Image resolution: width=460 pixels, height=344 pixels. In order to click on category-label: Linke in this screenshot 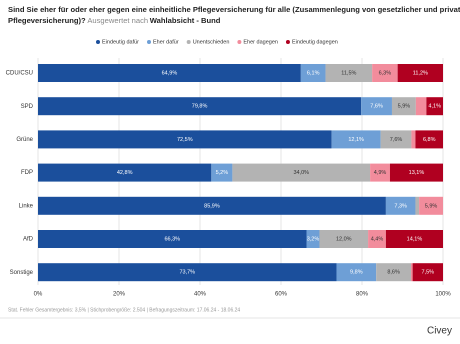, I will do `click(26, 206)`.